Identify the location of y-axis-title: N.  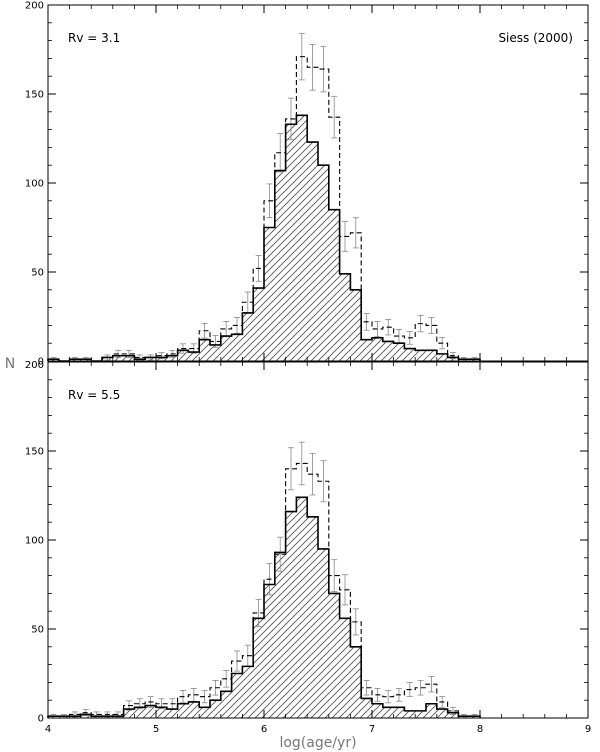
(10, 364).